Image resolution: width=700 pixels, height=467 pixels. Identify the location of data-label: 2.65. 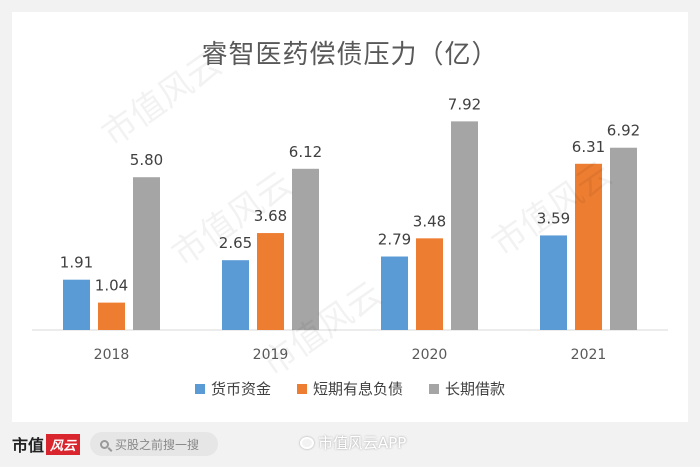
(235, 243).